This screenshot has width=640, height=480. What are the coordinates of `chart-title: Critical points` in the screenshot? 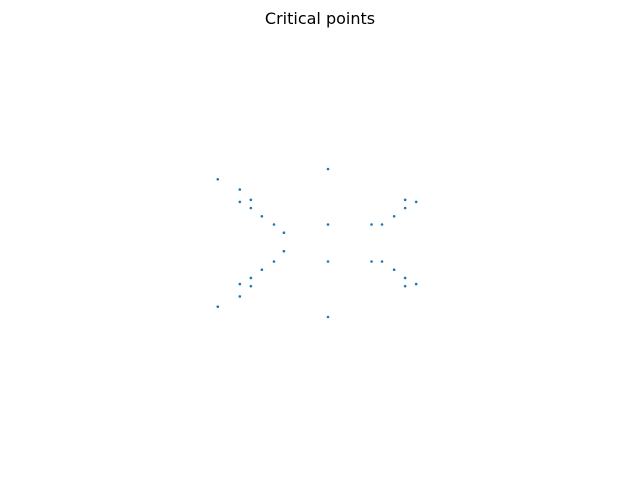 It's located at (320, 18).